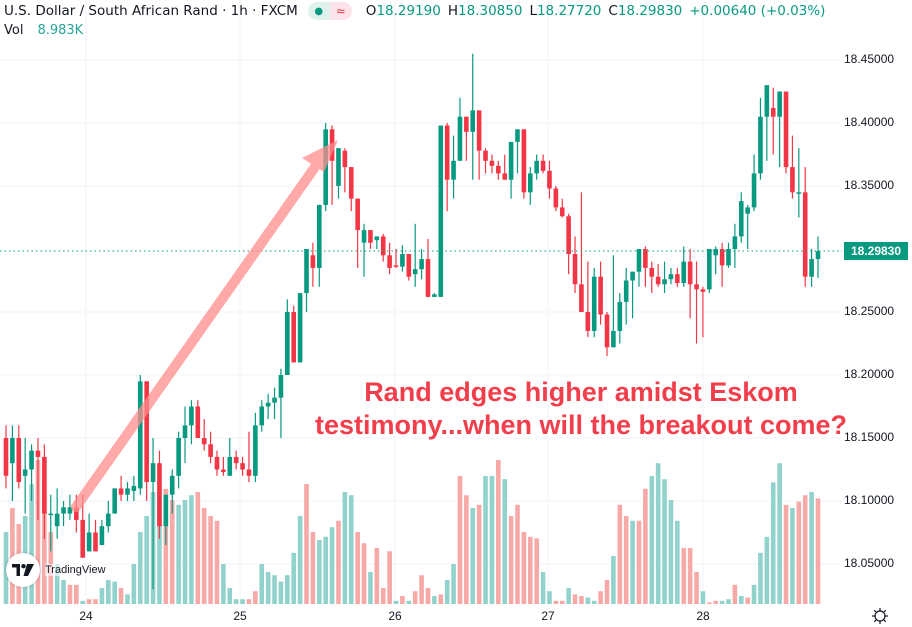 The height and width of the screenshot is (627, 912). Describe the element at coordinates (318, 11) in the screenshot. I see `market-open-icon: ●` at that location.